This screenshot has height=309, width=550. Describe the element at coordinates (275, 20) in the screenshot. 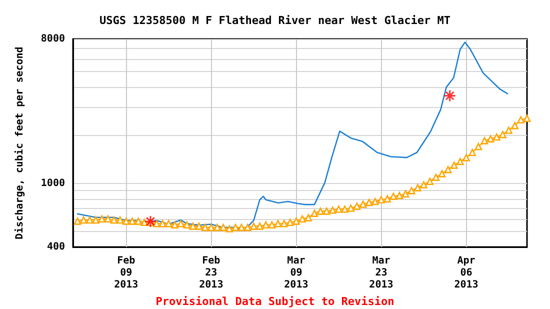

I see `chart-title: USGS 12358500 M F Flathead River near West Glacier MT` at that location.